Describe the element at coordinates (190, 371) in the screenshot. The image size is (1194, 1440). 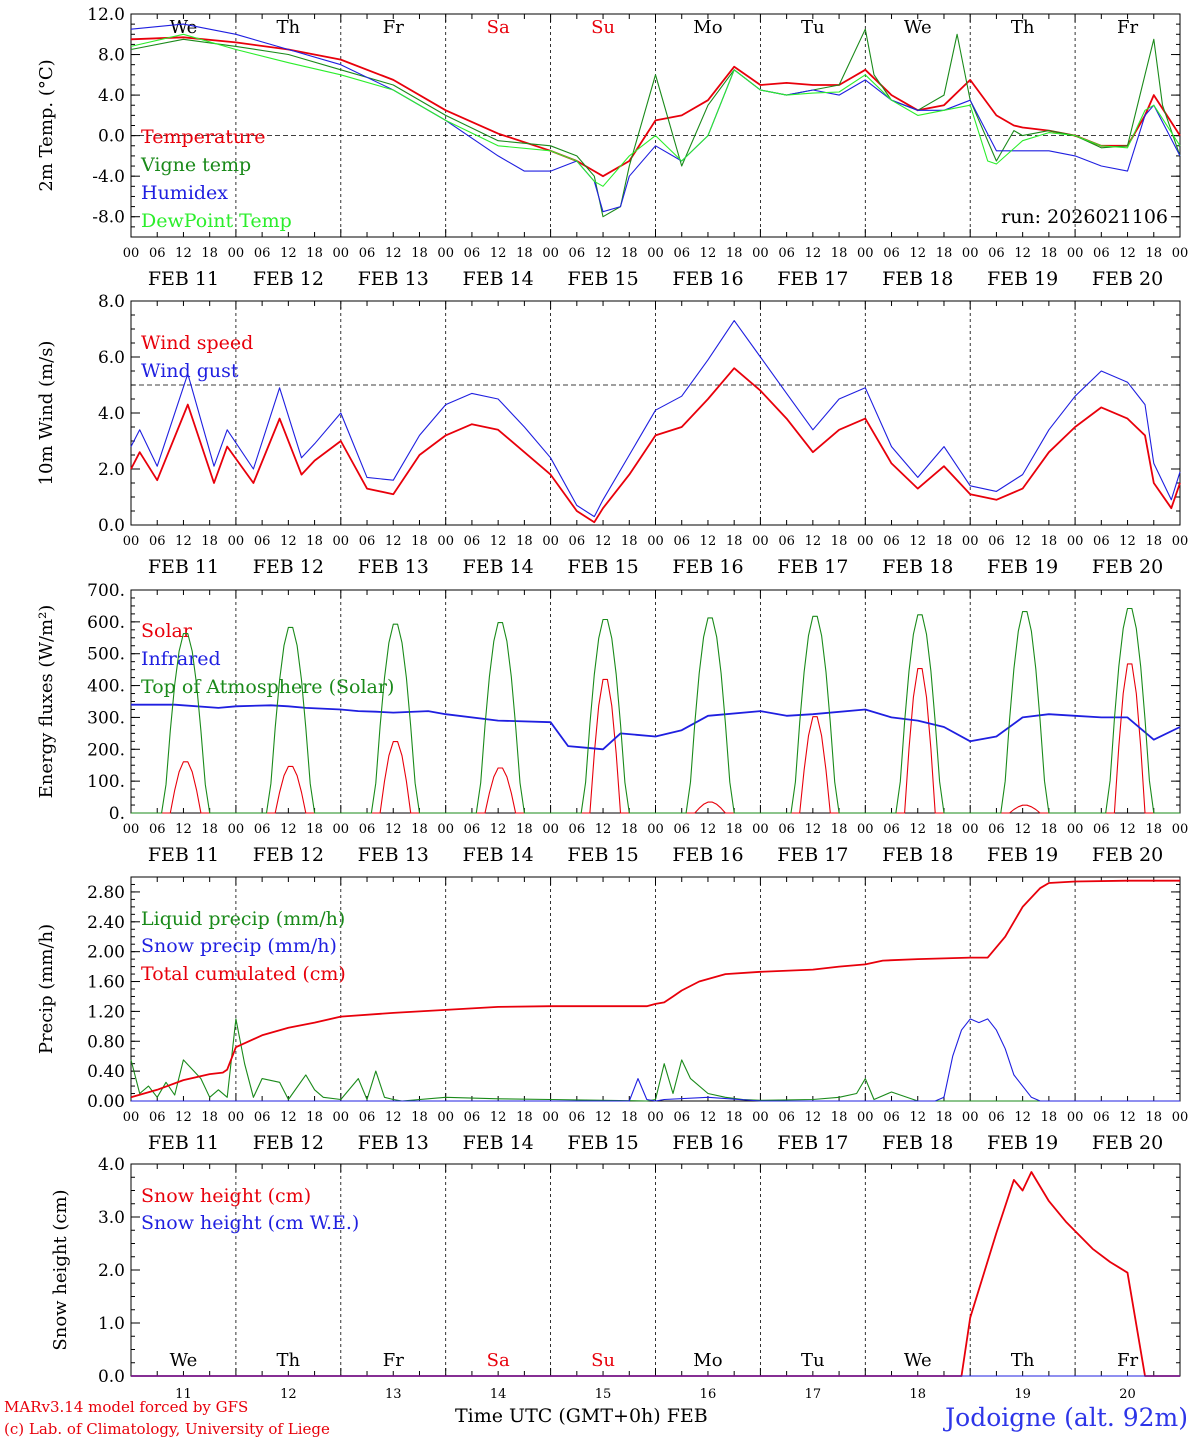
I see `legend-entry: Wind gust` at that location.